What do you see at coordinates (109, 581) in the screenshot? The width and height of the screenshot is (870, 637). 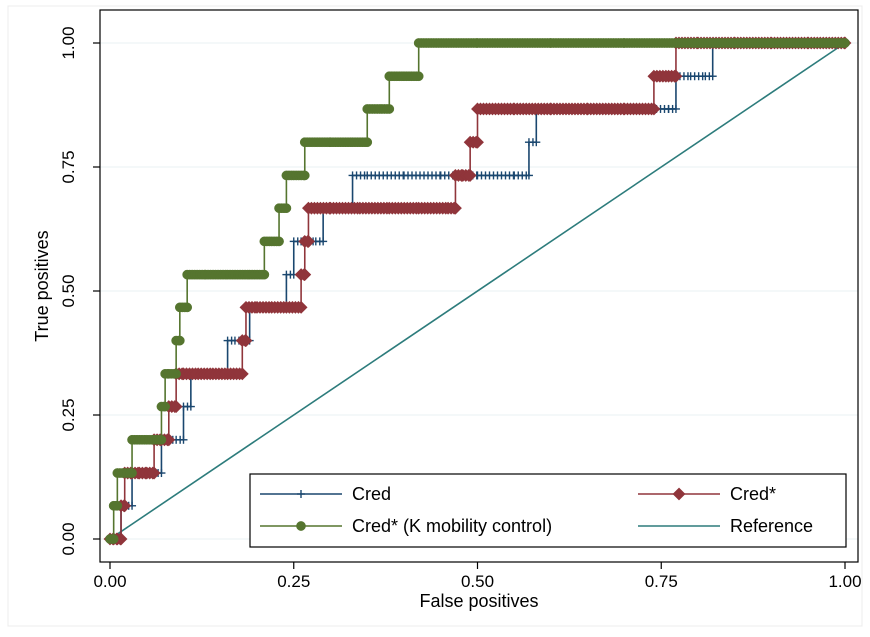 I see `x-tick-label: 0.00` at bounding box center [109, 581].